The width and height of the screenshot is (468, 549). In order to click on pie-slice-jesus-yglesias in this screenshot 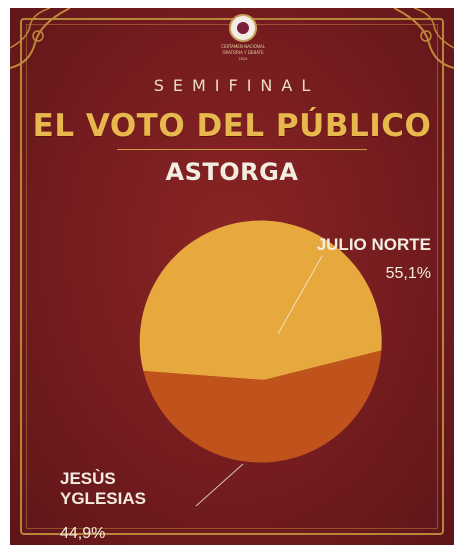, I will do `click(262, 406)`.